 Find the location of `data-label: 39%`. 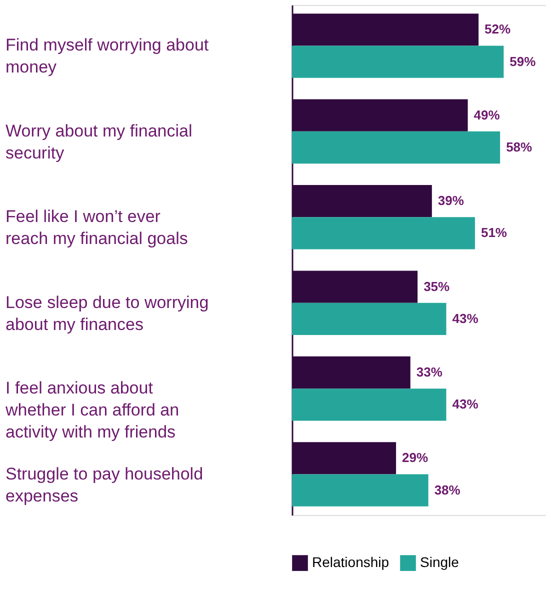

data-label: 39% is located at coordinates (451, 200).